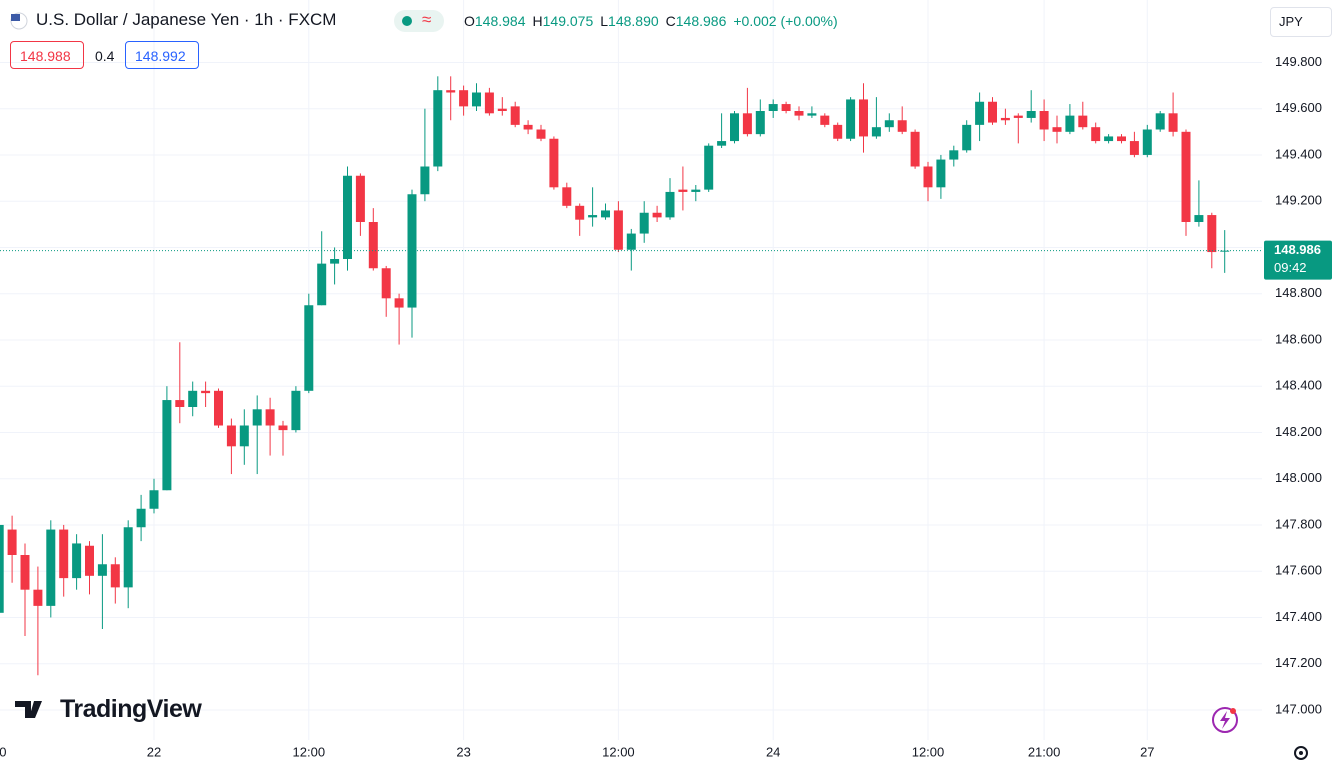  I want to click on last-price-tag, so click(1298, 260).